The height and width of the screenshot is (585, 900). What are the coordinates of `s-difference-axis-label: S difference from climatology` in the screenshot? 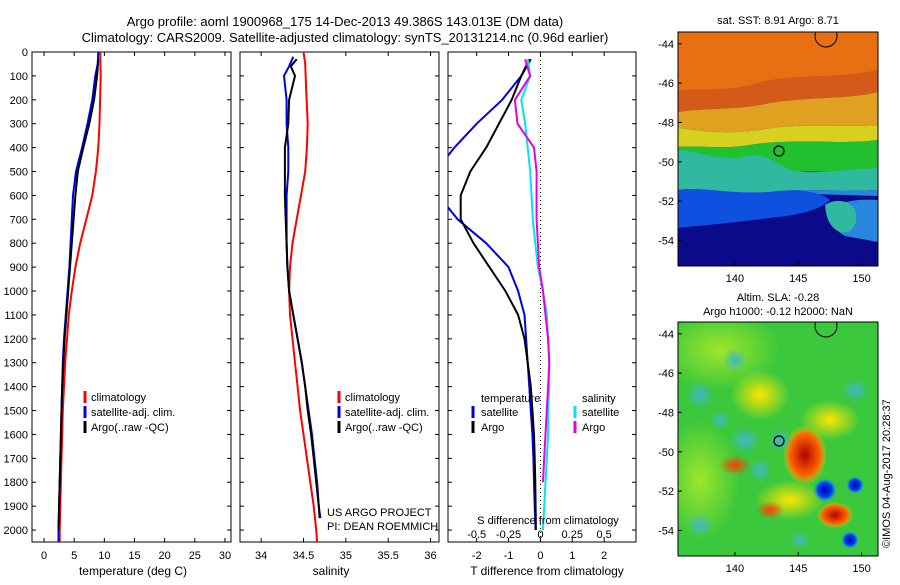 It's located at (548, 521).